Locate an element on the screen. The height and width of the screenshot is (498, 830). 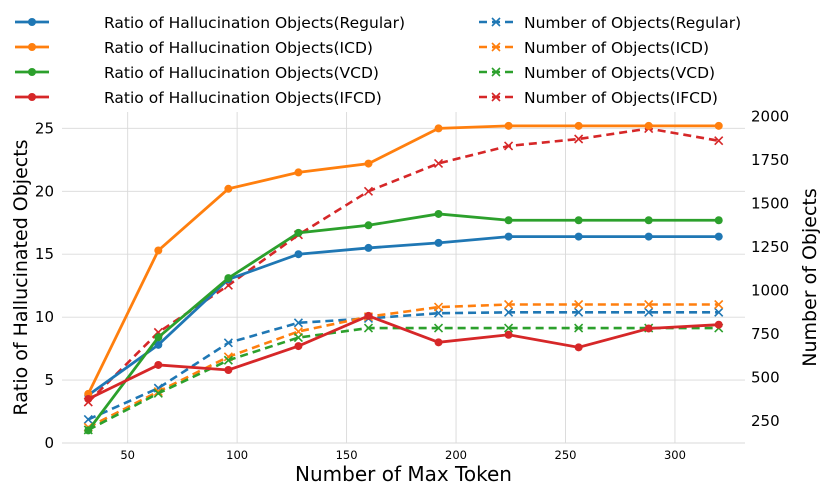
legend-item: Ratio of Hallucination Objects(ICD) is located at coordinates (194, 48).